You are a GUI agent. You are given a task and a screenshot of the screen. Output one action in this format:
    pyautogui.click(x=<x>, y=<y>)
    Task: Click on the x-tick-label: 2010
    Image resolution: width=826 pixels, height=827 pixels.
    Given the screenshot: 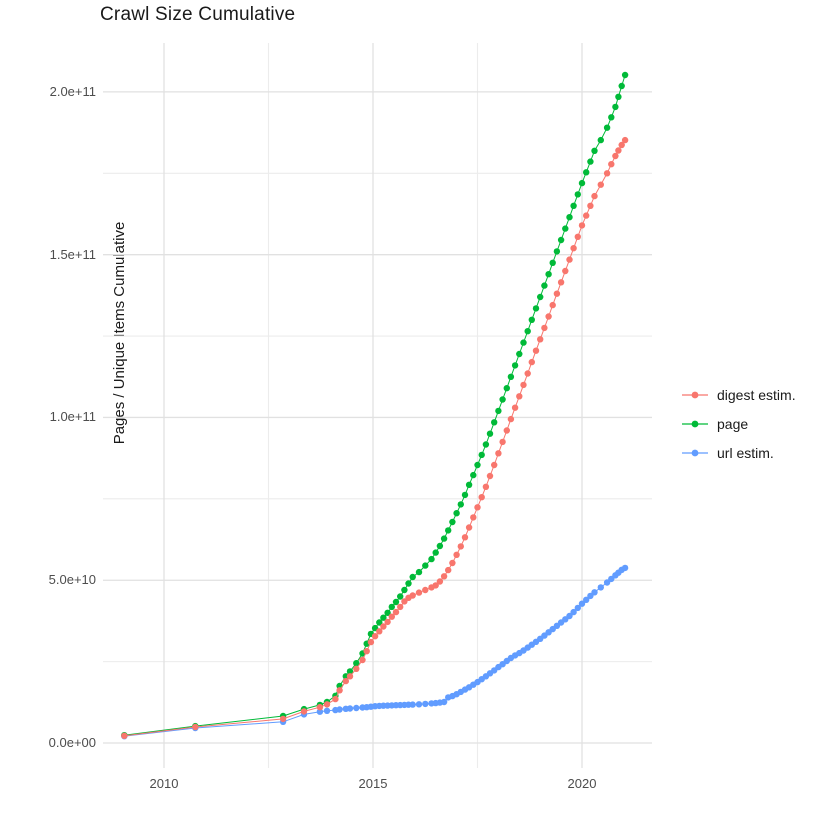 What is the action you would take?
    pyautogui.click(x=164, y=783)
    